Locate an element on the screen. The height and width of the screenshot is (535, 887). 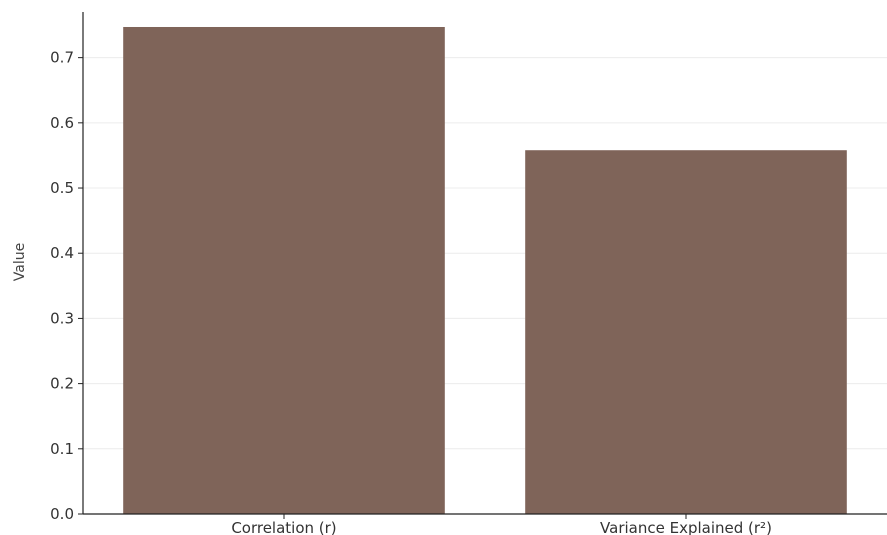
y-tick-label: 0.7 is located at coordinates (62, 58).